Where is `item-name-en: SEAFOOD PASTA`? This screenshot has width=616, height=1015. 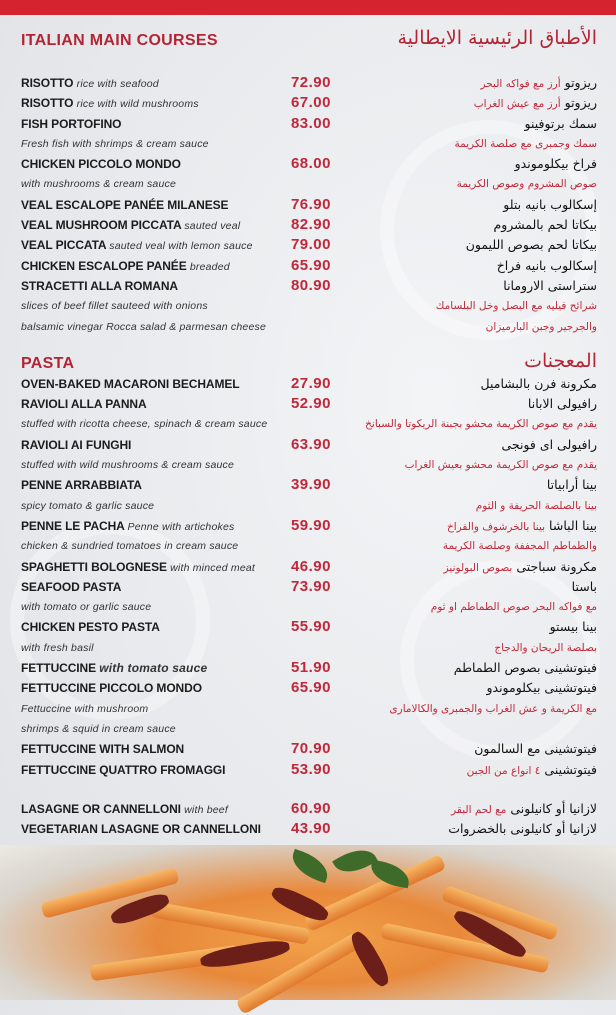
item-name-en: SEAFOOD PASTA is located at coordinates (71, 586).